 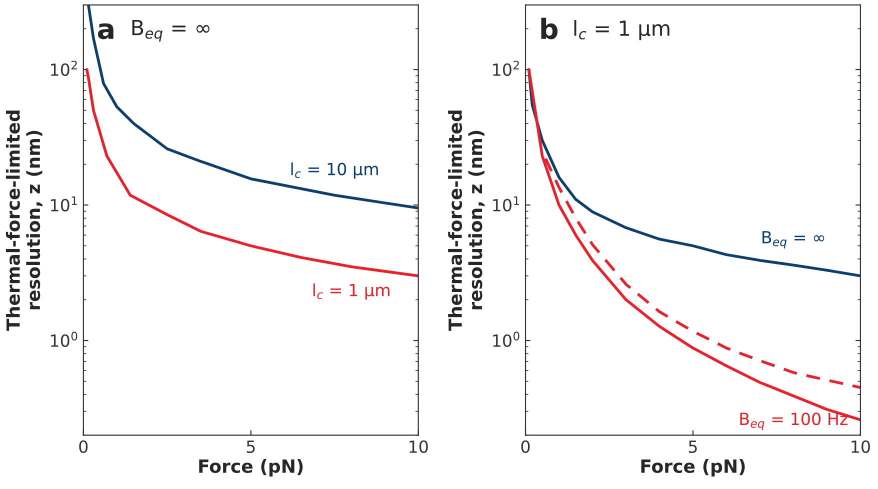 What do you see at coordinates (794, 421) in the screenshot?
I see `series-label: B$_{eq}$ = 100 Hz` at bounding box center [794, 421].